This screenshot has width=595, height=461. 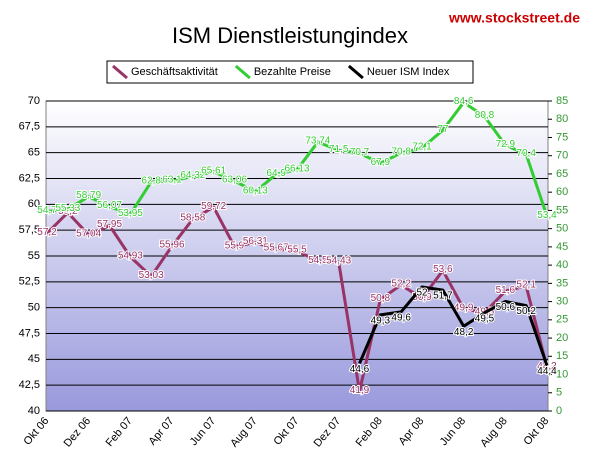 I want to click on y2-tick-label: 5, so click(x=559, y=393).